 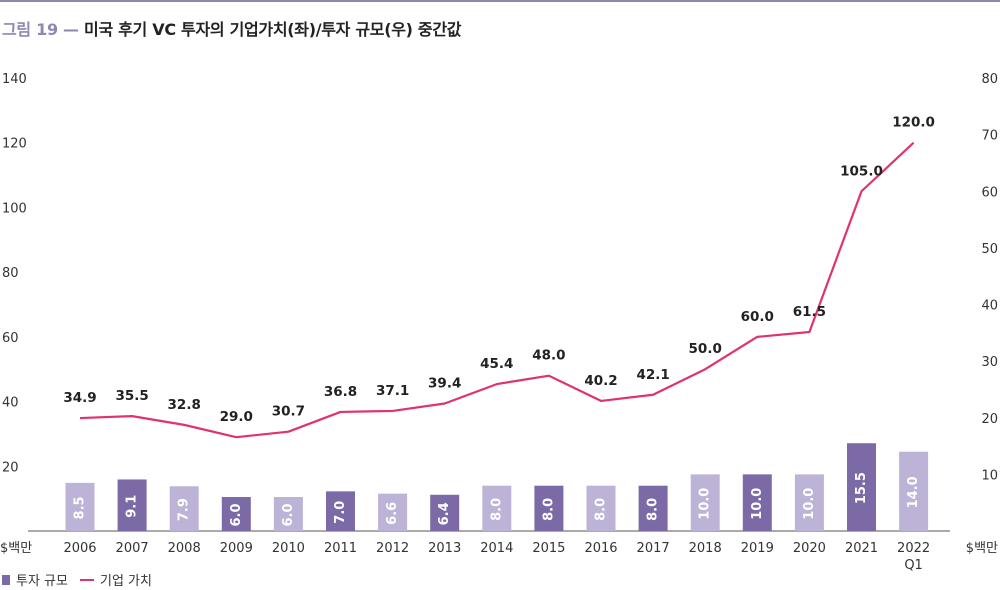 I want to click on right-tick-label: 40, so click(x=989, y=306).